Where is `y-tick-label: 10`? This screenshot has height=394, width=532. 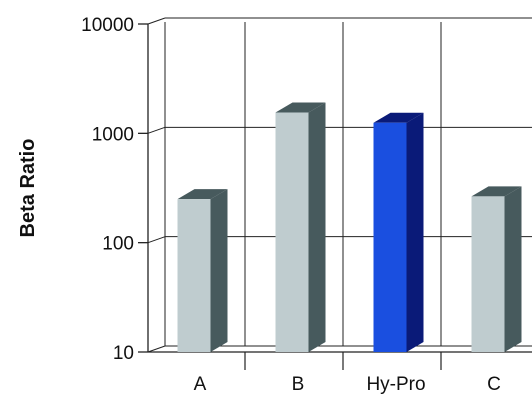
y-tick-label: 10 is located at coordinates (123, 353).